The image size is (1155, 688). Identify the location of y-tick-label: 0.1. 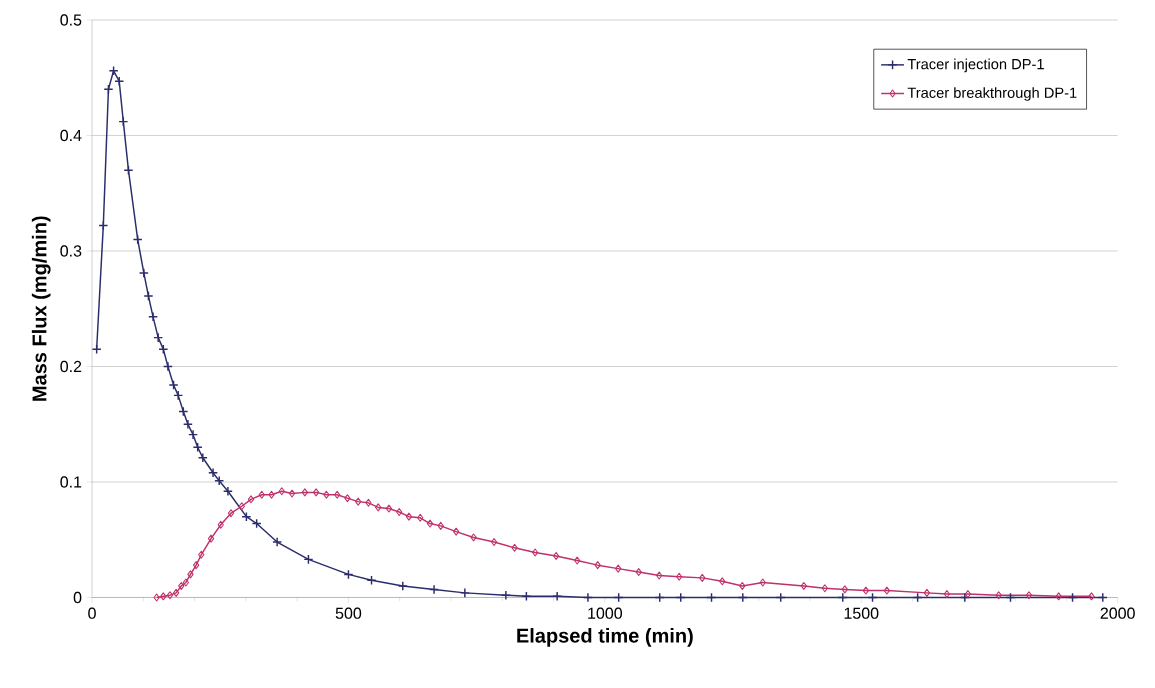
(71, 482).